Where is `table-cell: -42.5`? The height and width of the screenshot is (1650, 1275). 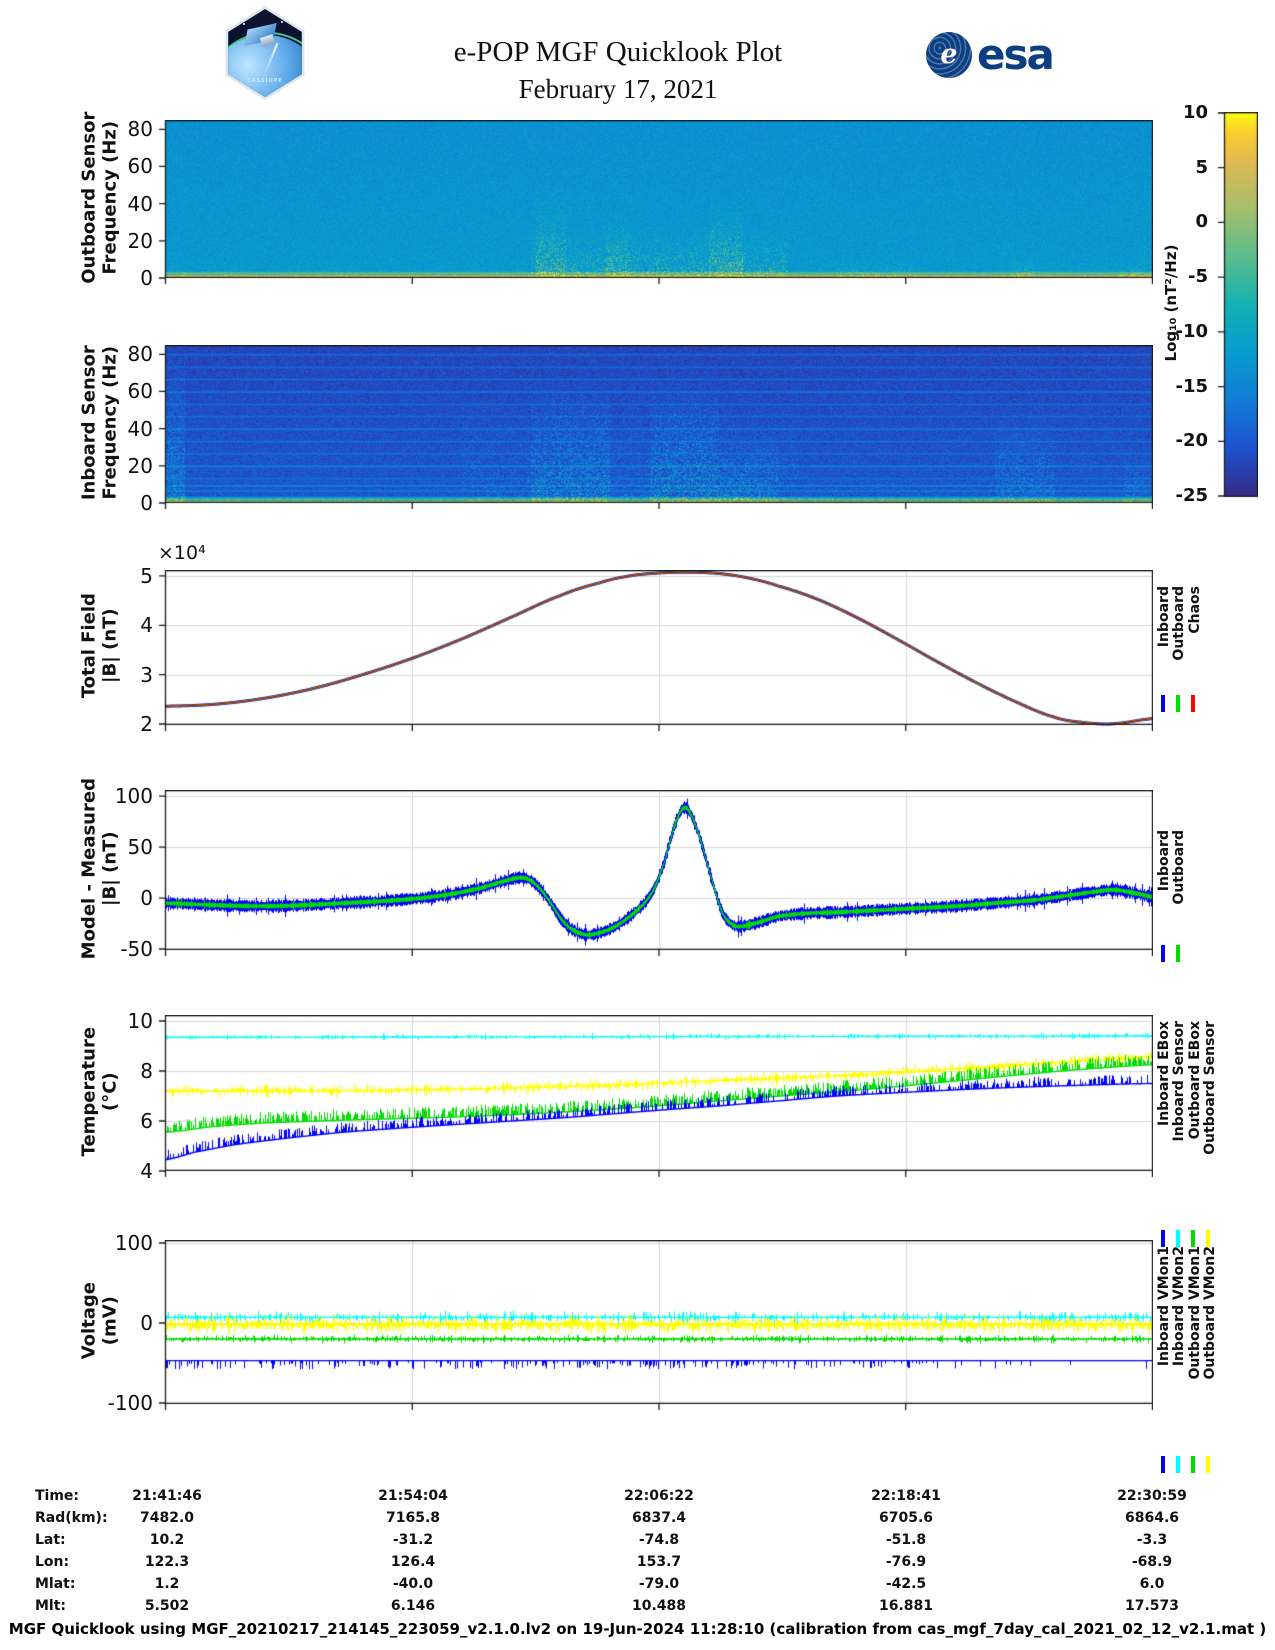 table-cell: -42.5 is located at coordinates (906, 1584).